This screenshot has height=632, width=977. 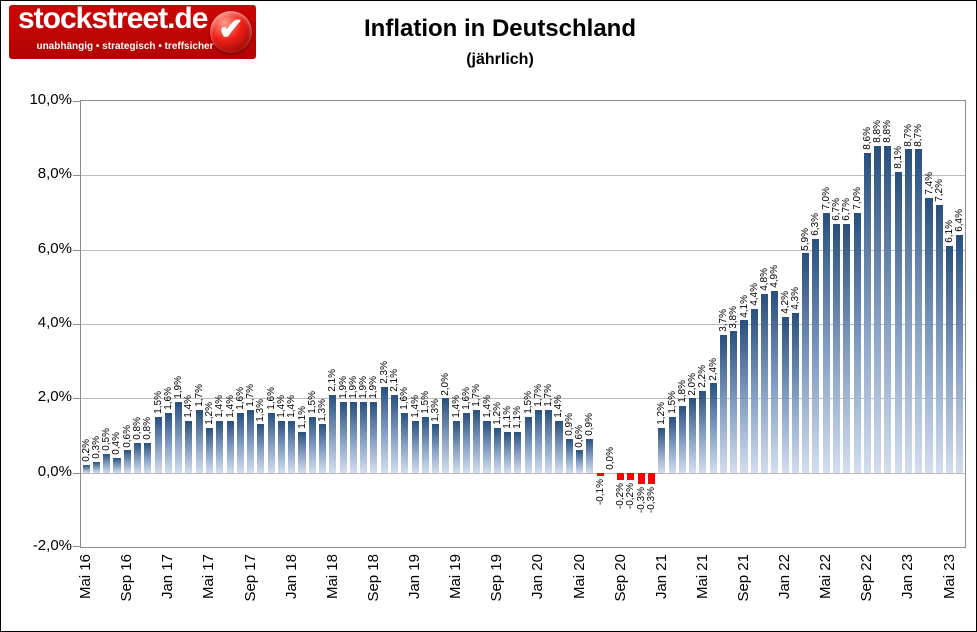 I want to click on bar-label: 8,7%, so click(x=919, y=135).